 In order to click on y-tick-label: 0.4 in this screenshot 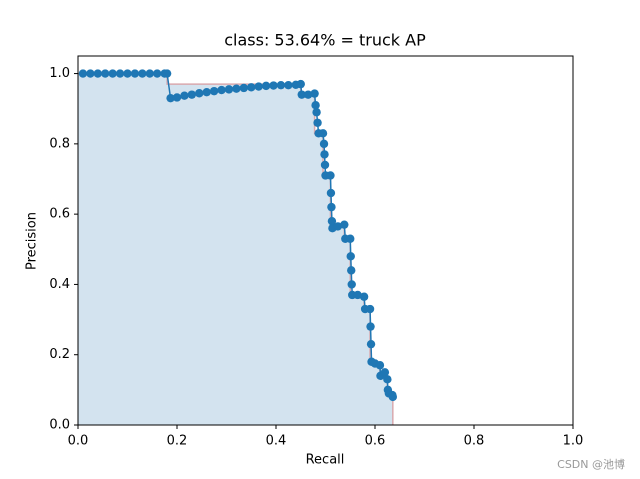, I will do `click(59, 284)`.